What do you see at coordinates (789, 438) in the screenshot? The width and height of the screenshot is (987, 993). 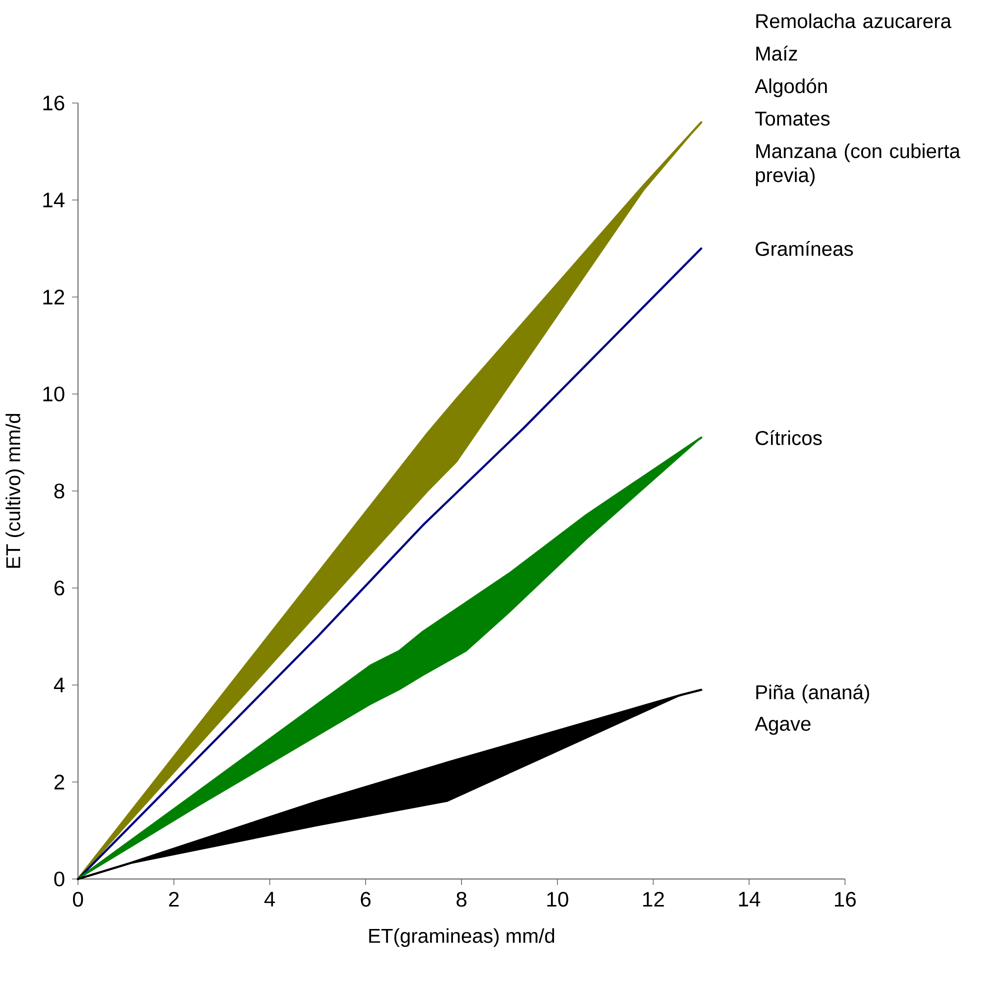 I see `text: Cítricos` at bounding box center [789, 438].